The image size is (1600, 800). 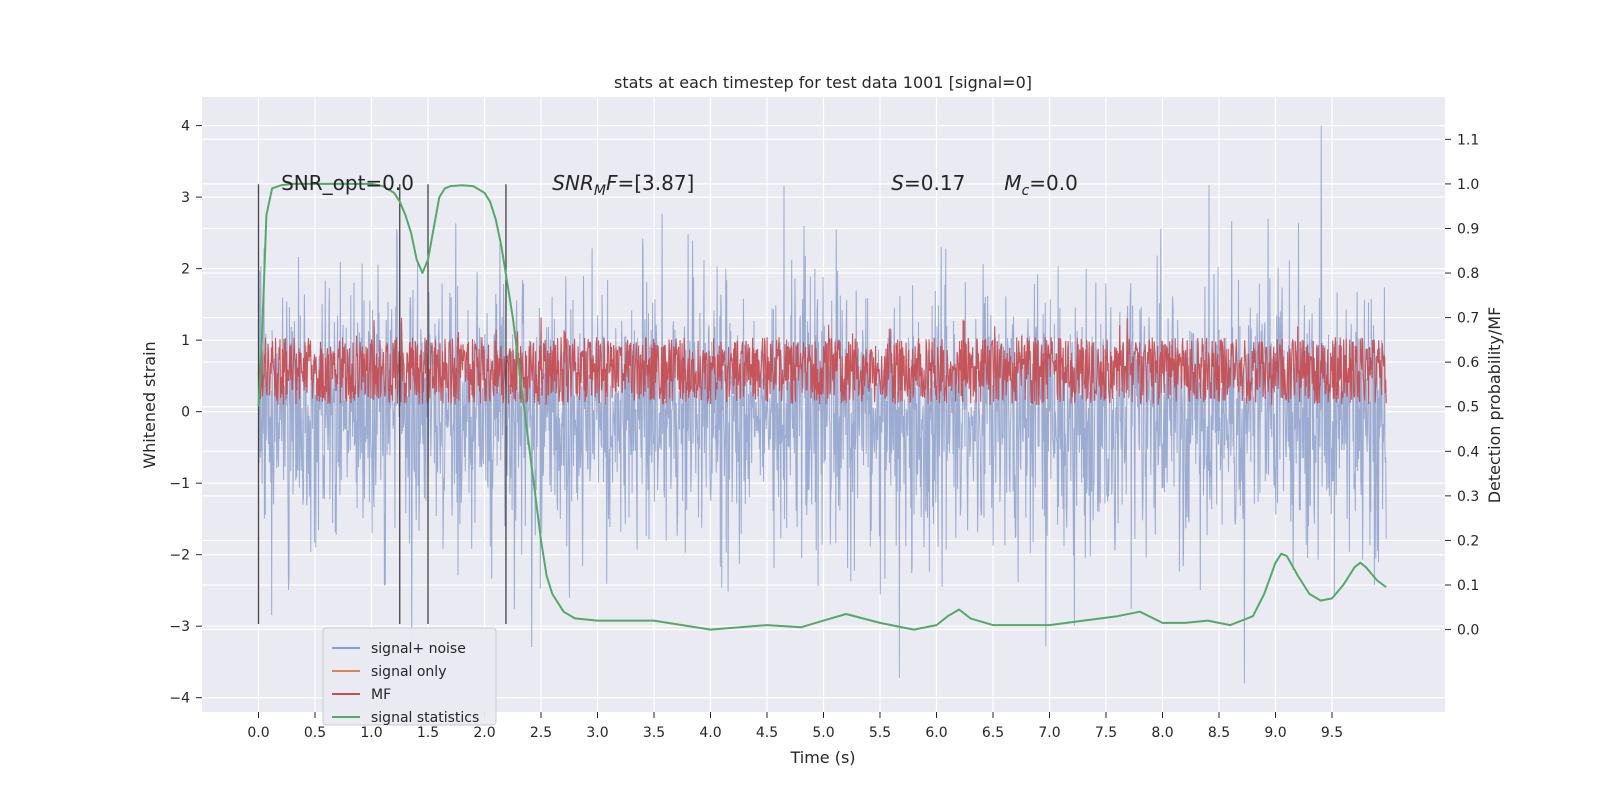 What do you see at coordinates (823, 733) in the screenshot?
I see `x-tick-label: 5.0` at bounding box center [823, 733].